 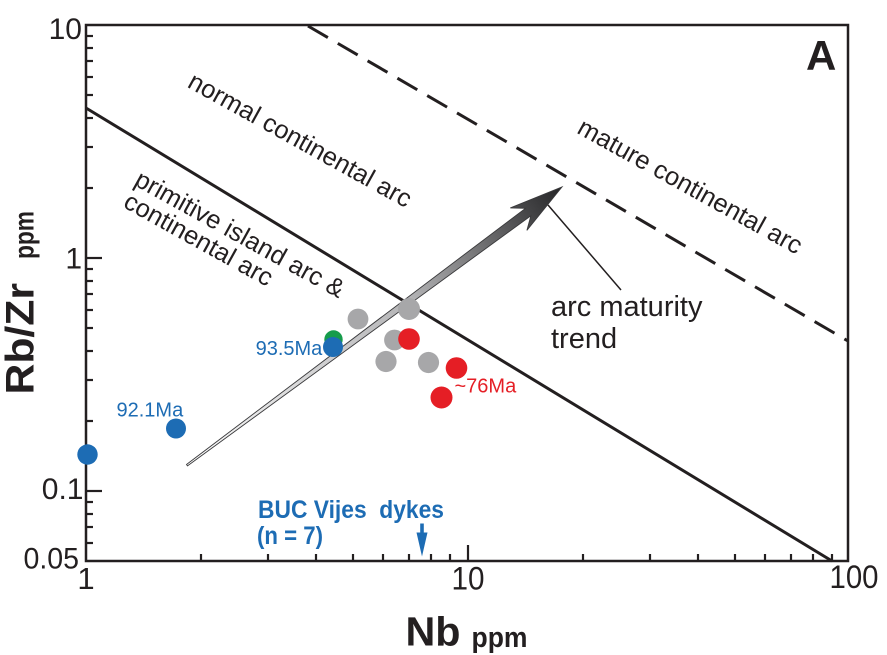 I want to click on svg-text: A, so click(x=821, y=55).